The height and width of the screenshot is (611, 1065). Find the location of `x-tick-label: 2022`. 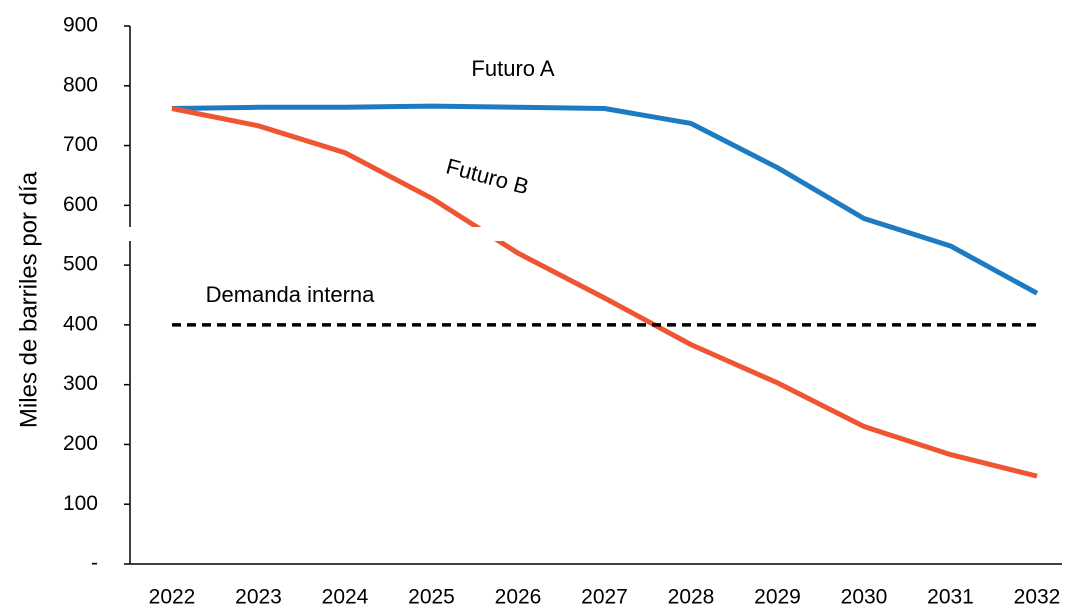

x-tick-label: 2022 is located at coordinates (172, 597).